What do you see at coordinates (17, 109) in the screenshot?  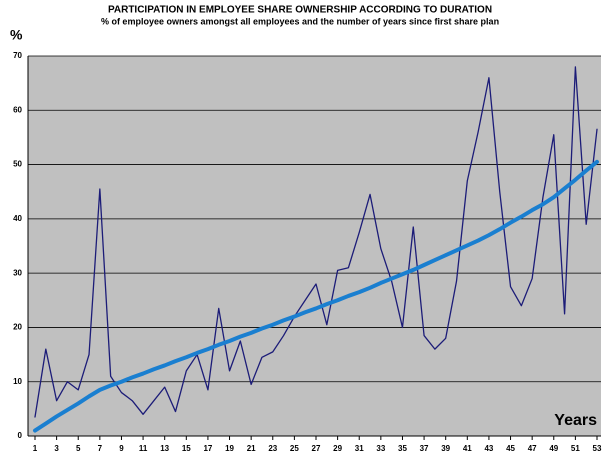 I see `y-tick-label: 60` at bounding box center [17, 109].